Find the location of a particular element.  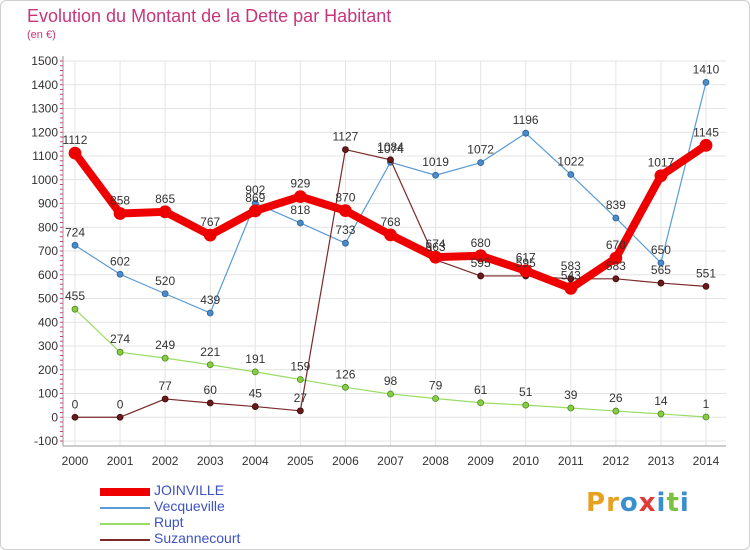

x-tick-label: 2005 is located at coordinates (300, 461).